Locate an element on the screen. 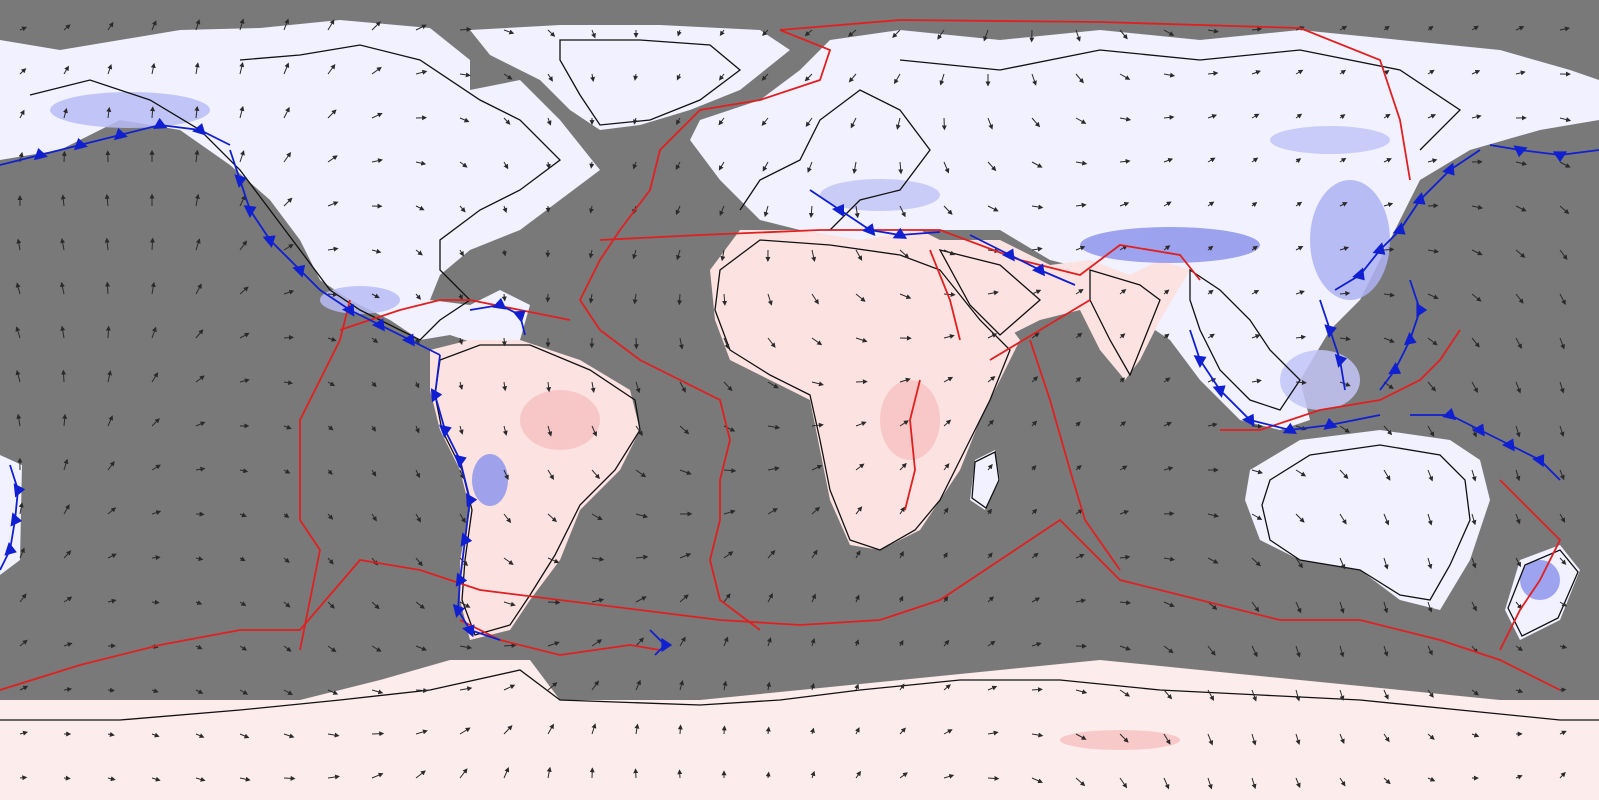 The height and width of the screenshot is (800, 1599). tonga-trench-west is located at coordinates (13, 517).